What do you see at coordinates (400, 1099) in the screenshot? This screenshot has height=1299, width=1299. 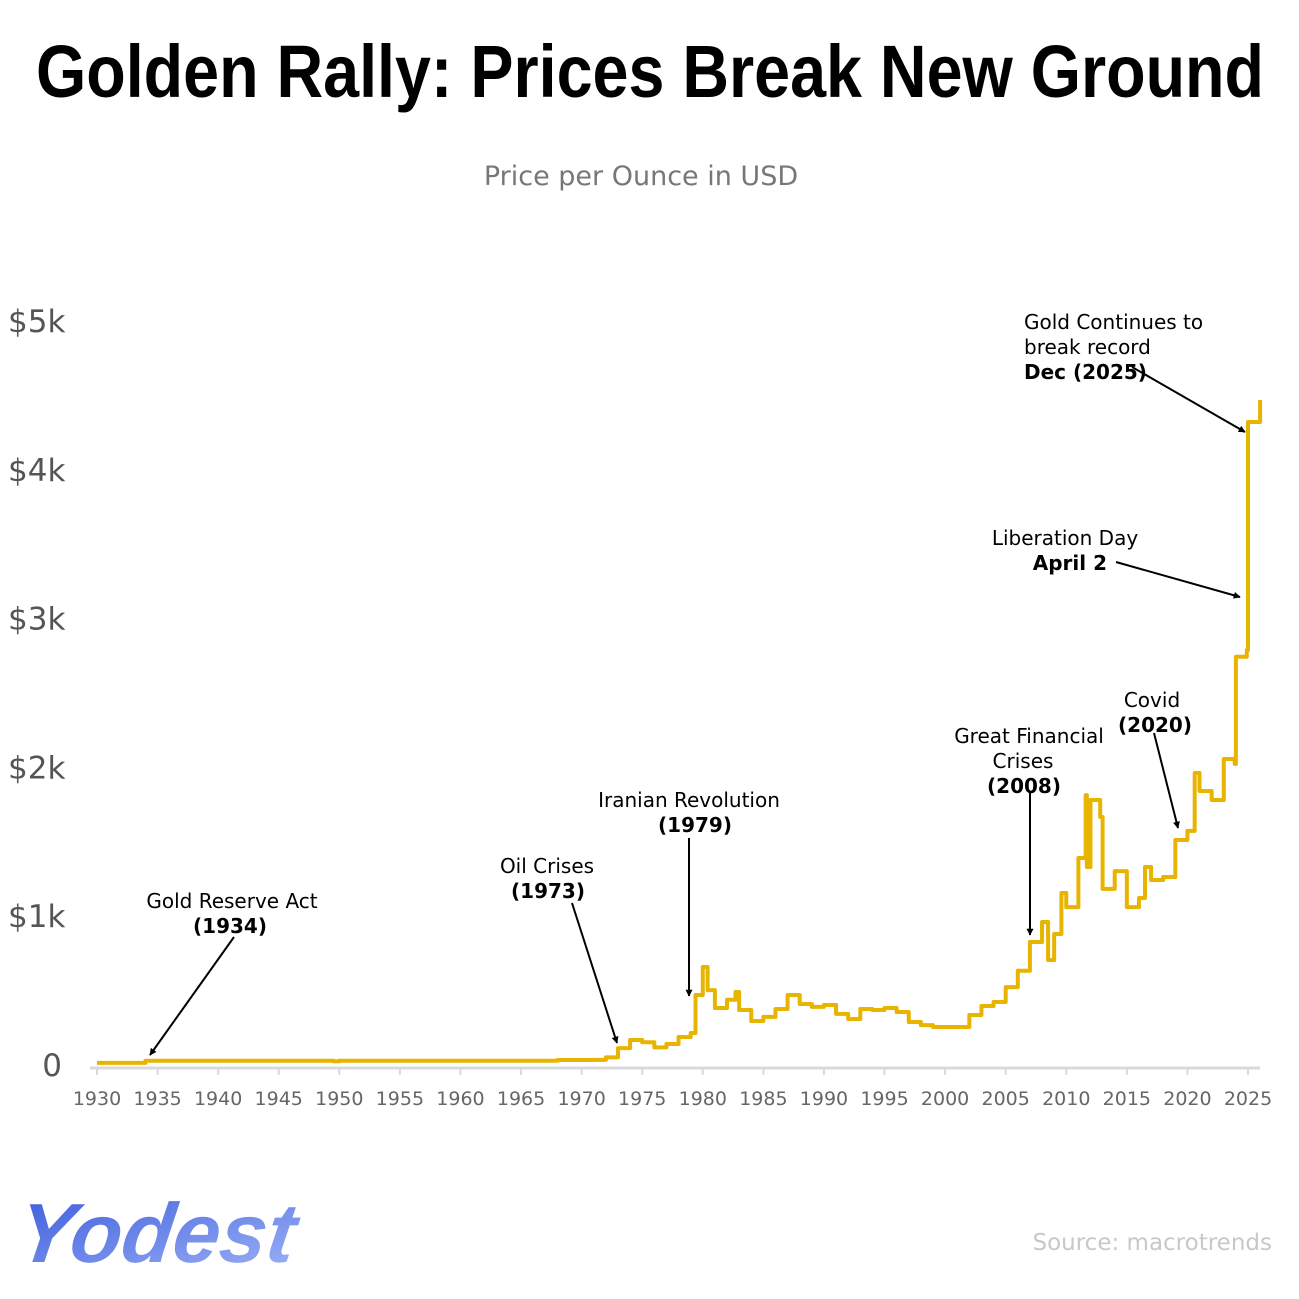 I see `x-tick-label: 1955` at bounding box center [400, 1099].